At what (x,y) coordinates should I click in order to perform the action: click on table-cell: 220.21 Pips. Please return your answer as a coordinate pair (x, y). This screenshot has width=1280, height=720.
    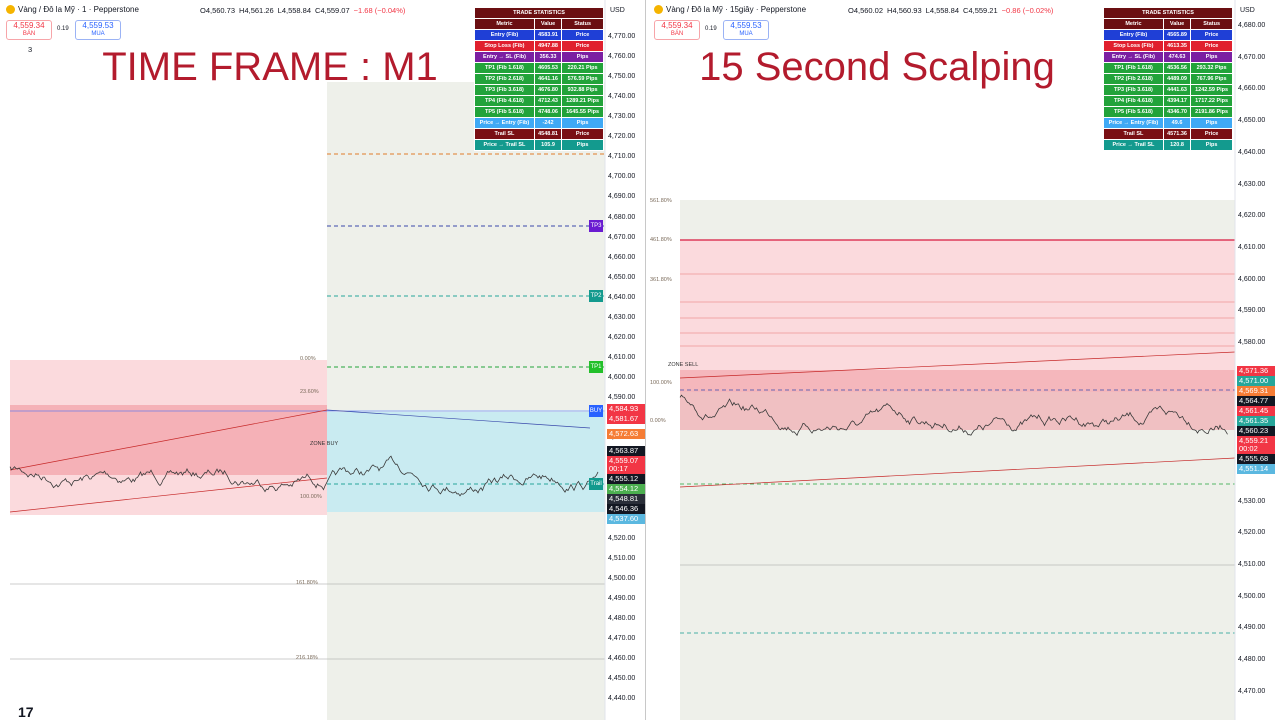
    Looking at the image, I should click on (582, 68).